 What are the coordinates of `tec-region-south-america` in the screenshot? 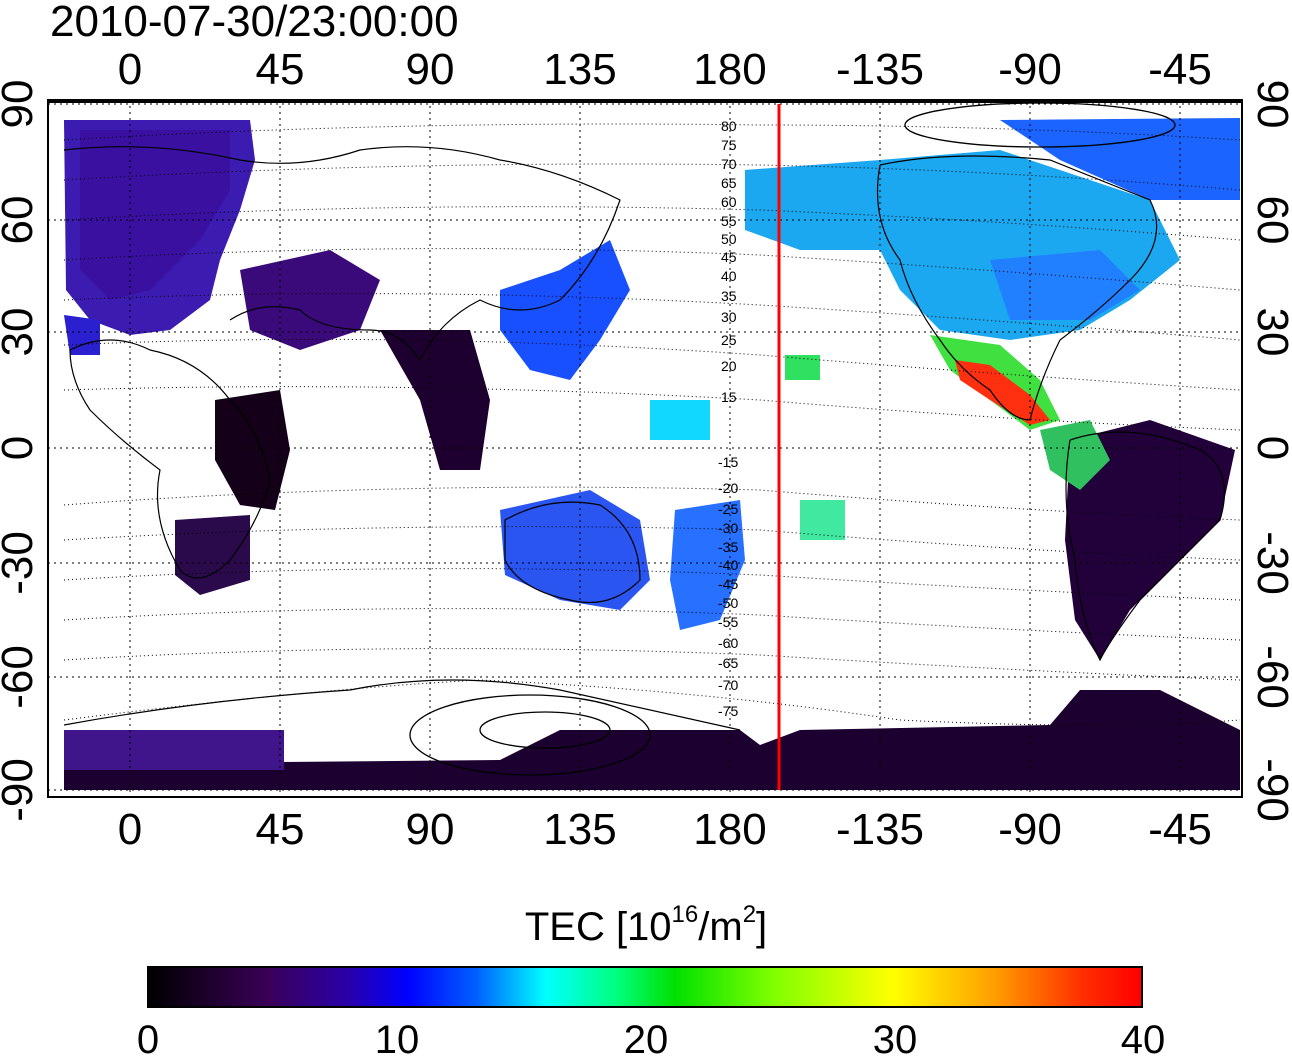 It's located at (1150, 540).